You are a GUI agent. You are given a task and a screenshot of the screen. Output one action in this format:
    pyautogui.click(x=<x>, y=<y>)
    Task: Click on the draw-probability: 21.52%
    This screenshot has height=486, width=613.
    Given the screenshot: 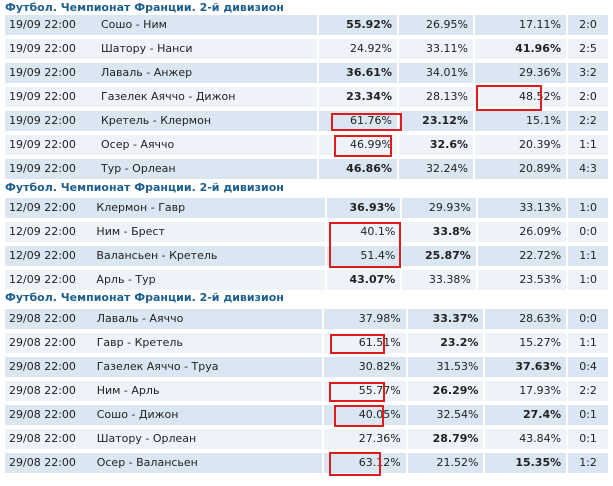 What is the action you would take?
    pyautogui.click(x=444, y=463)
    